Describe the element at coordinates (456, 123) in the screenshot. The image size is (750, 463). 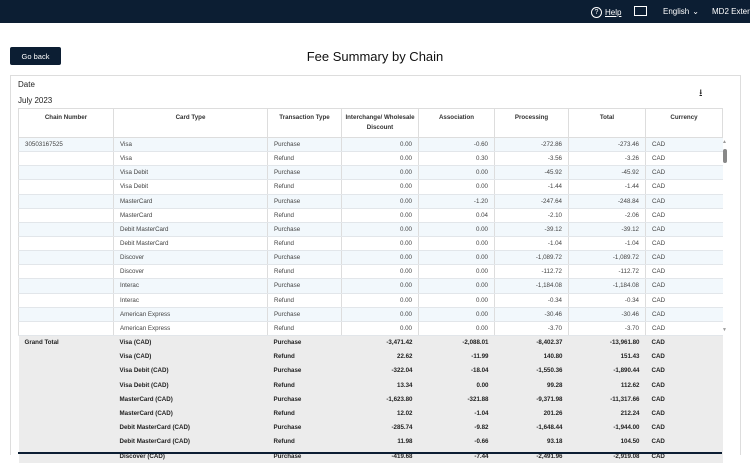
I see `column-header: Association` at that location.